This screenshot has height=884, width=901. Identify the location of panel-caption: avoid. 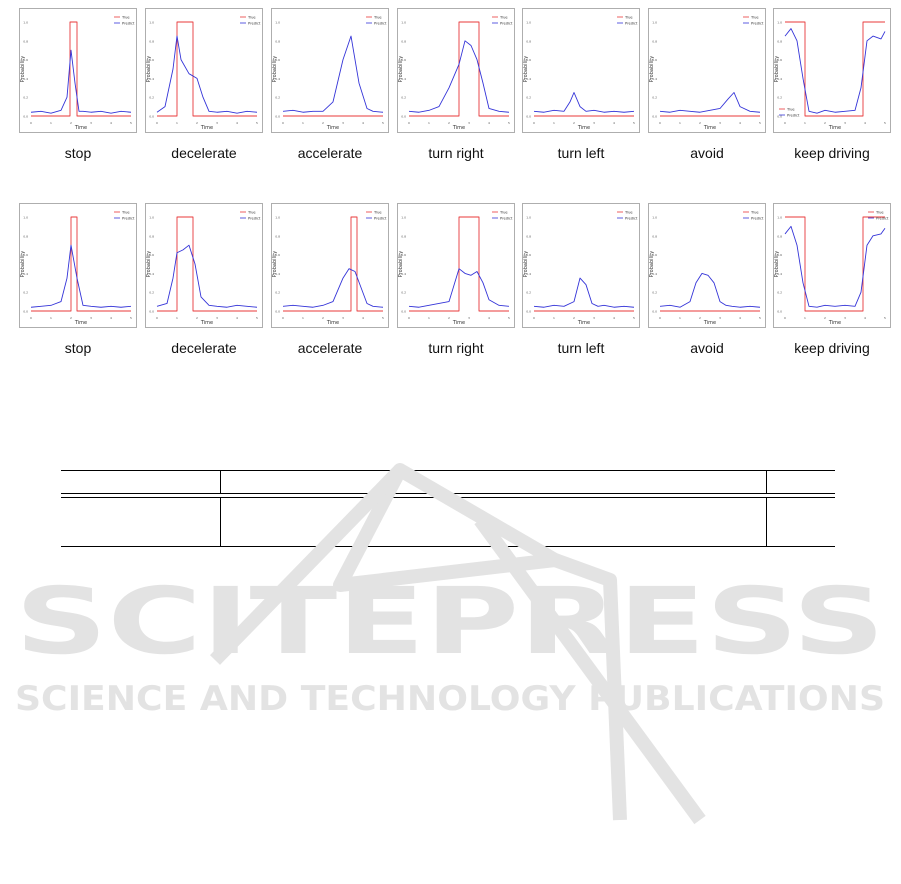
(707, 348).